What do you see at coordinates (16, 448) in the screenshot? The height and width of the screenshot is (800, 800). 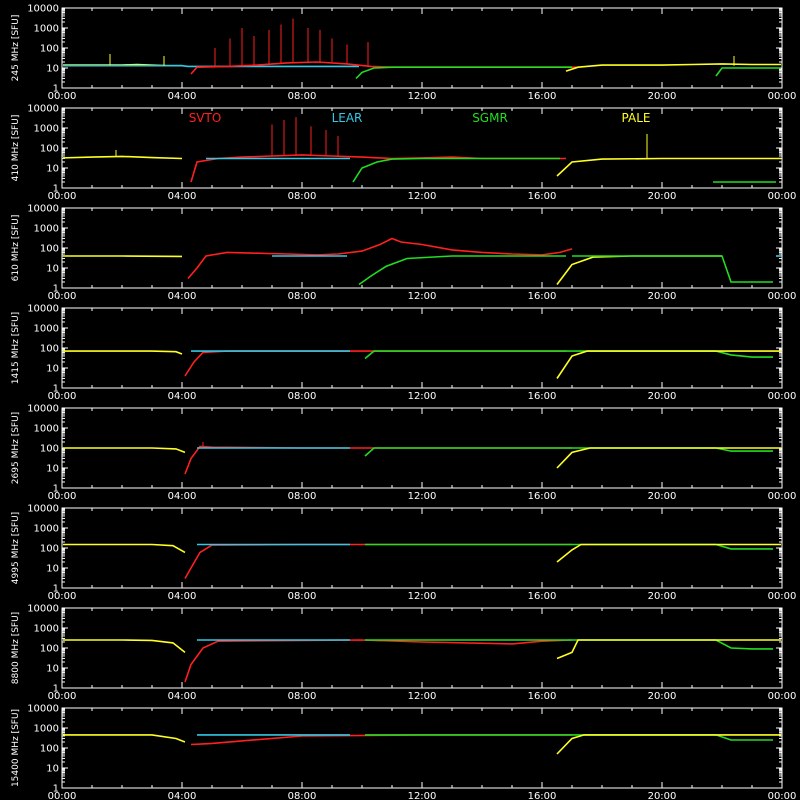 I see `y-axis-label: 2695 MHz [SFU]` at bounding box center [16, 448].